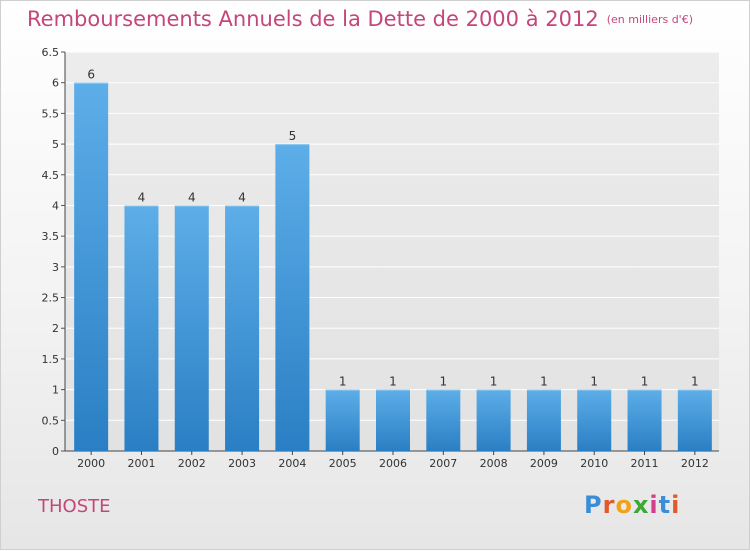  I want to click on y-tick-label: 4.5, so click(51, 175).